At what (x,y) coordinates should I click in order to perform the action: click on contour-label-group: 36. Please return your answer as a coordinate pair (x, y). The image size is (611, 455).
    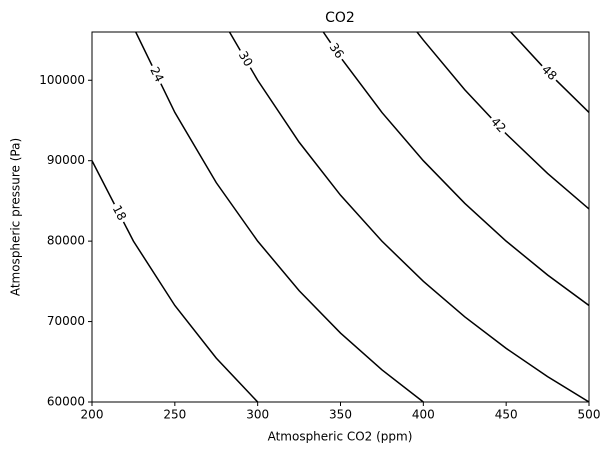
    Looking at the image, I should click on (336, 51).